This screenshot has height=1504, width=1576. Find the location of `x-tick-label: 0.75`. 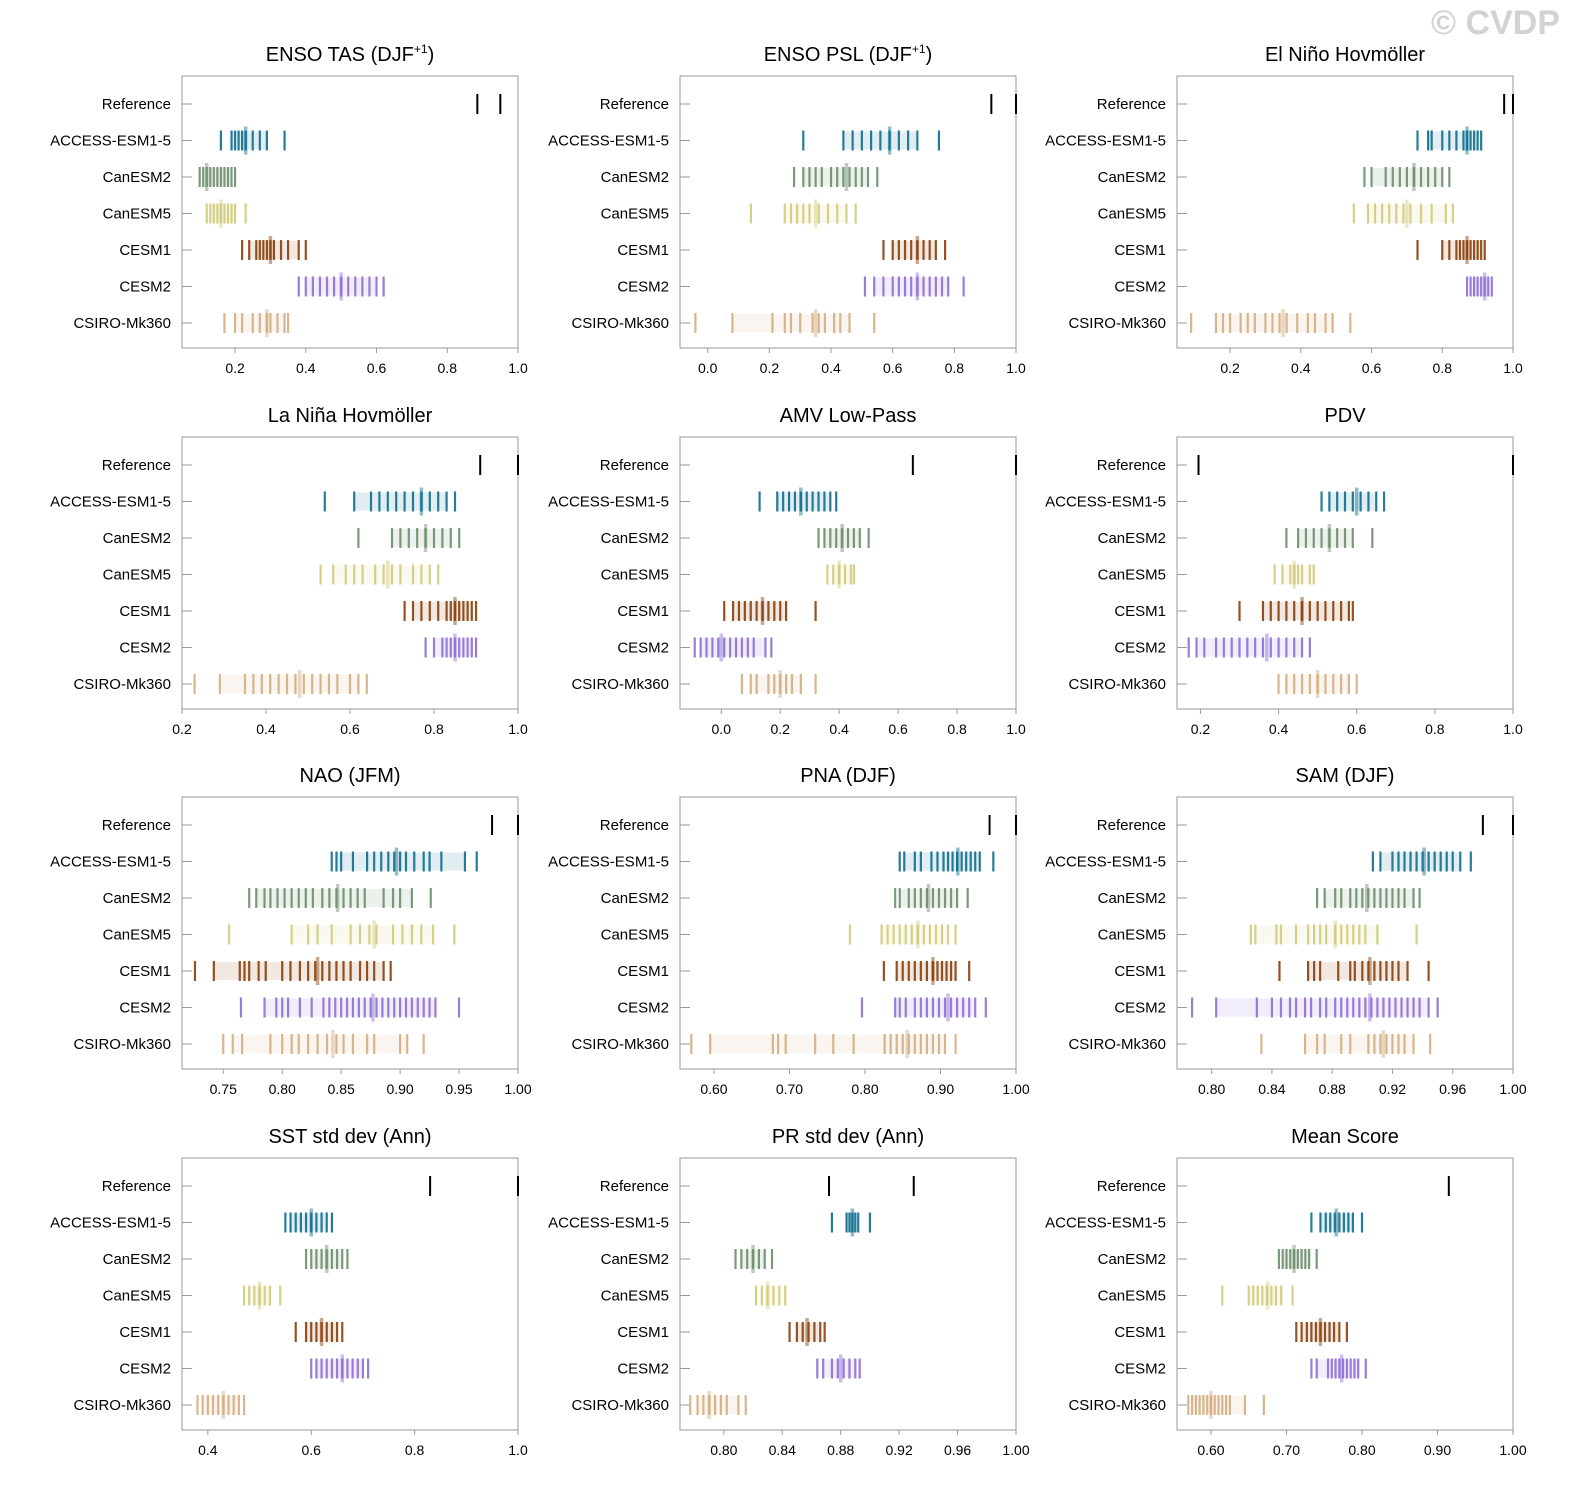

x-tick-label: 0.75 is located at coordinates (223, 1089).